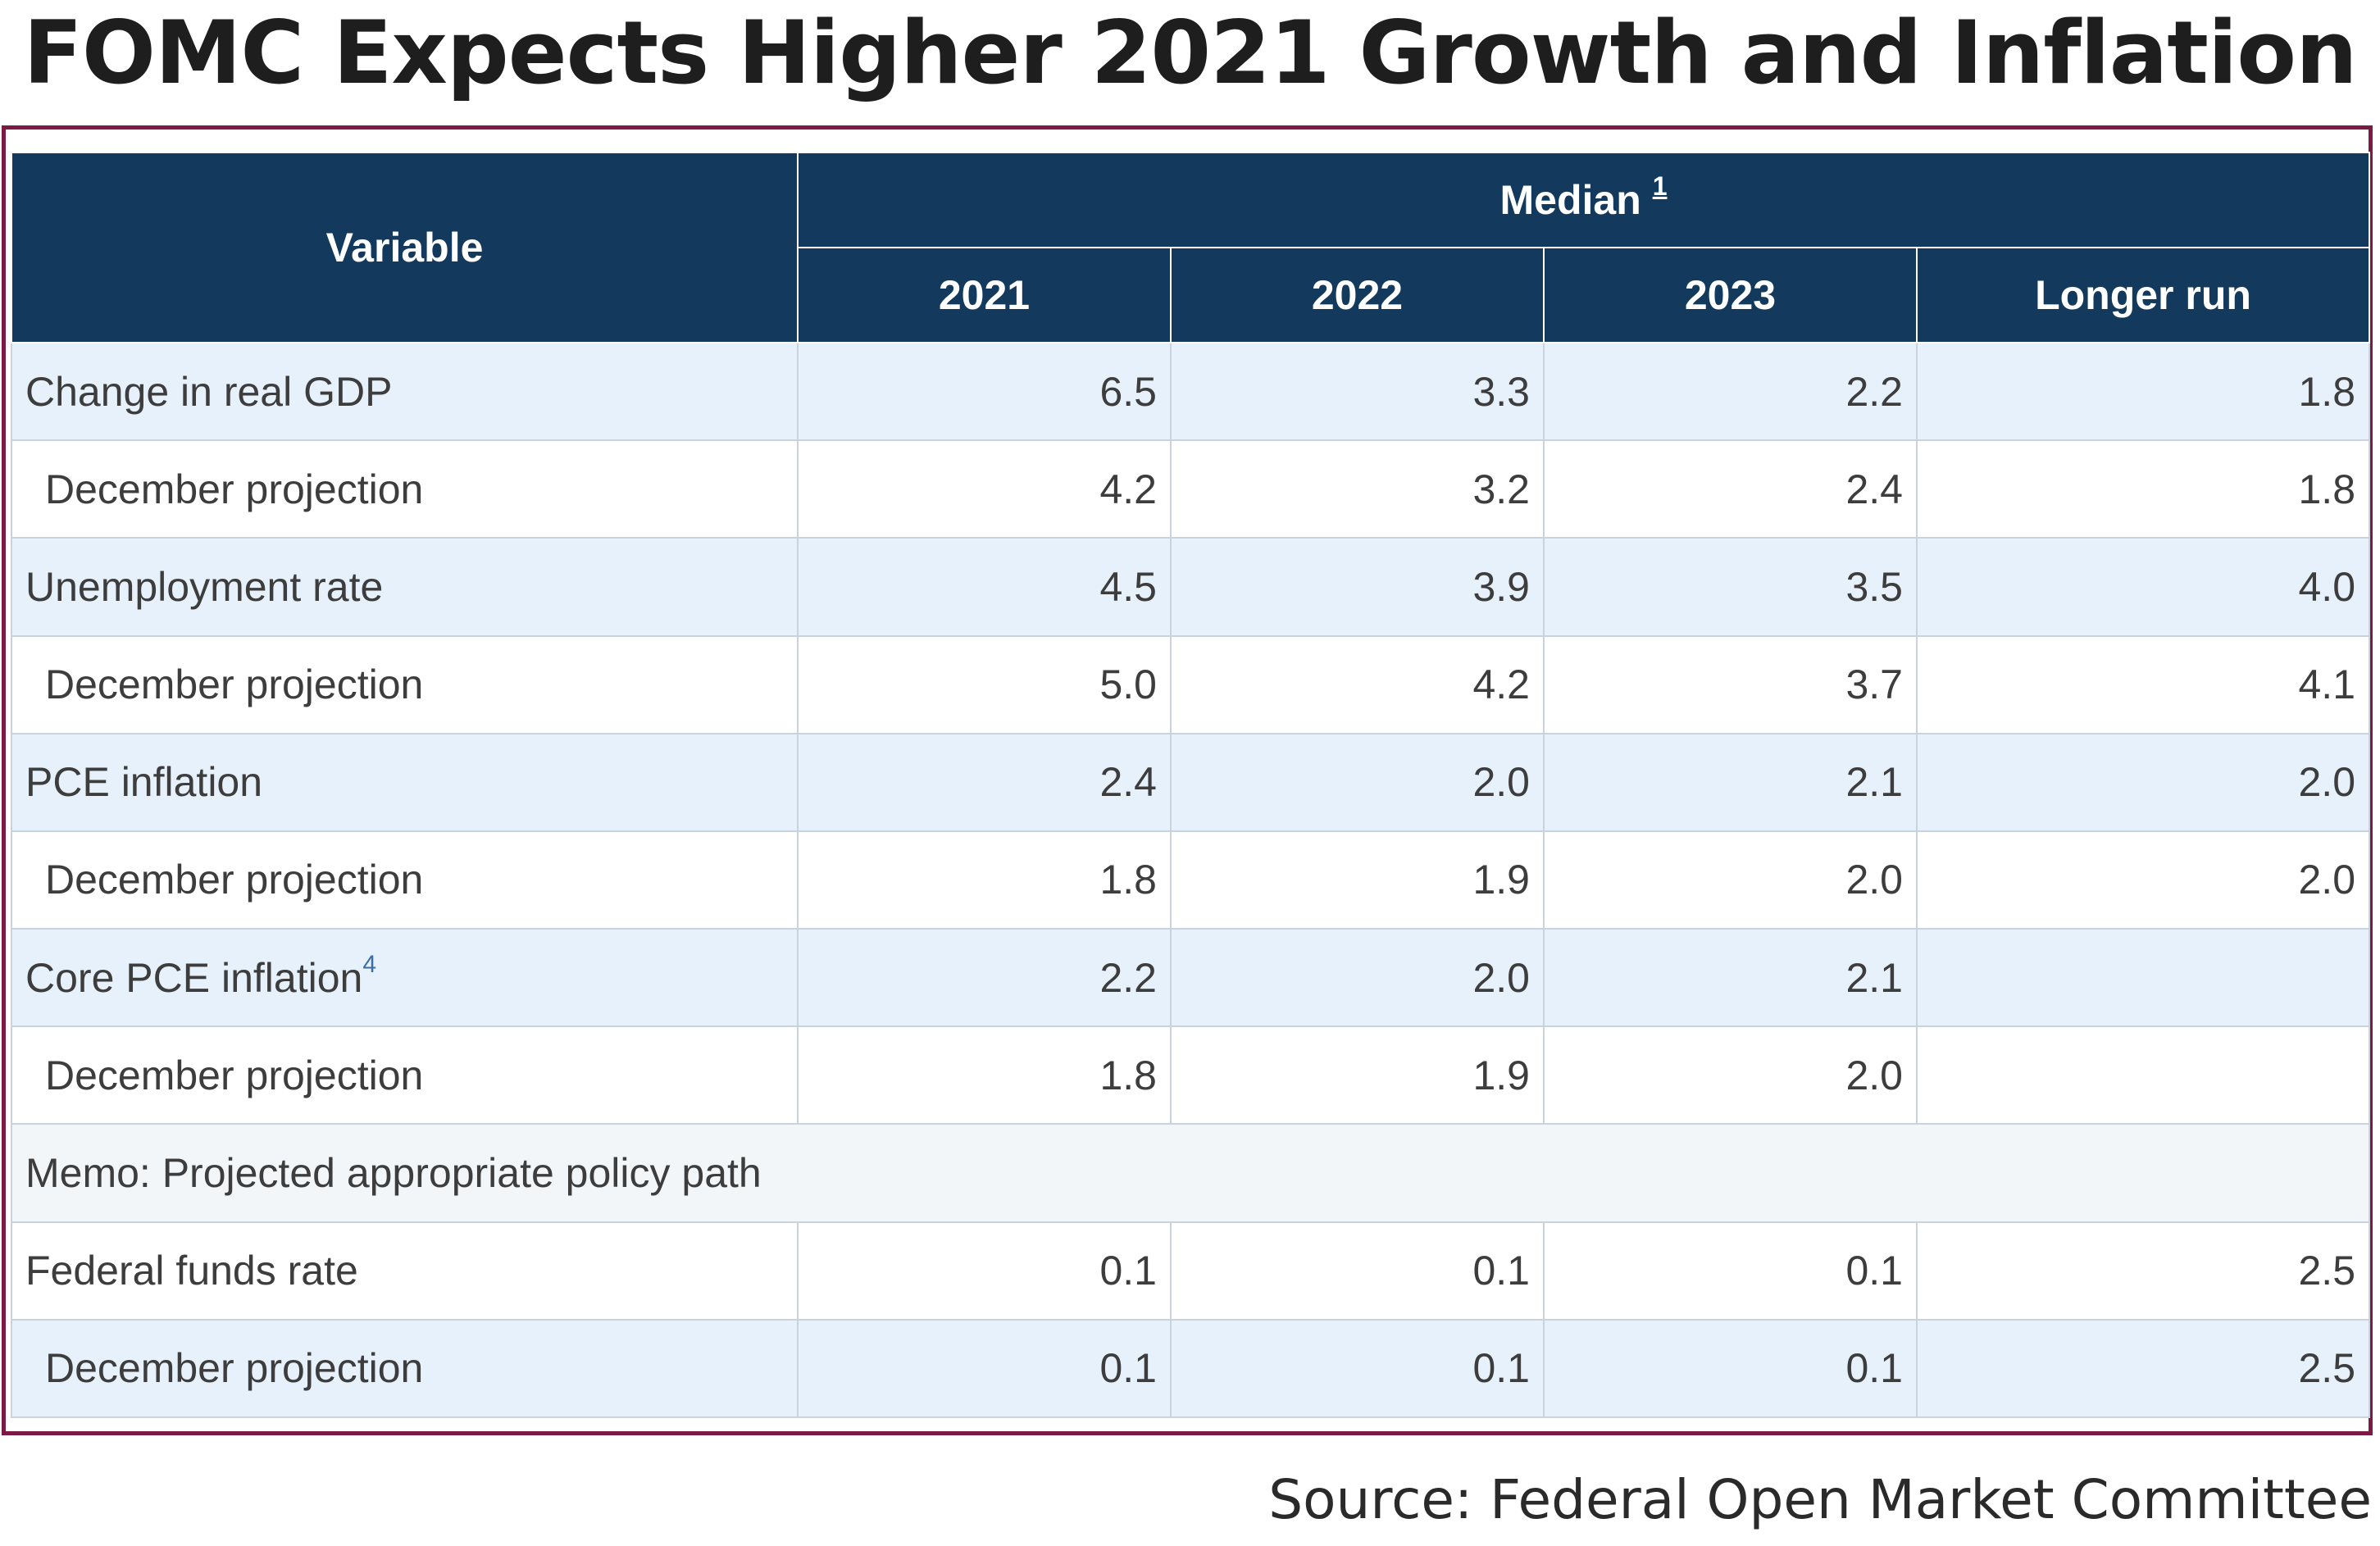  Describe the element at coordinates (985, 587) in the screenshot. I see `cell-value: 4.5` at that location.